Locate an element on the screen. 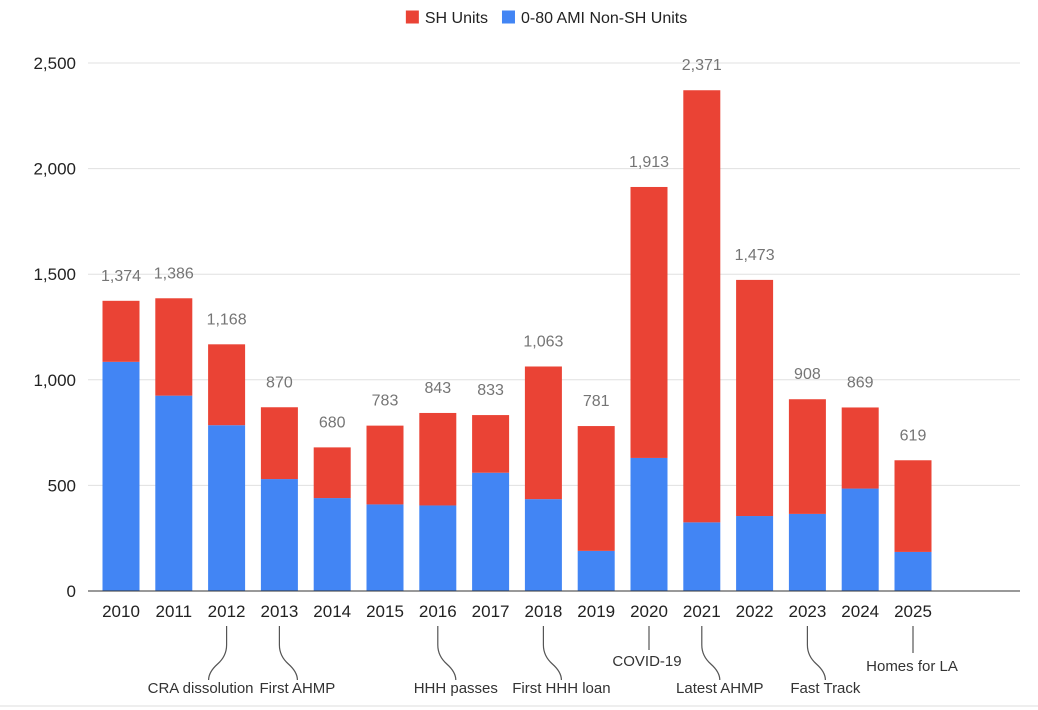  y-tick-label: 0 is located at coordinates (71, 591).